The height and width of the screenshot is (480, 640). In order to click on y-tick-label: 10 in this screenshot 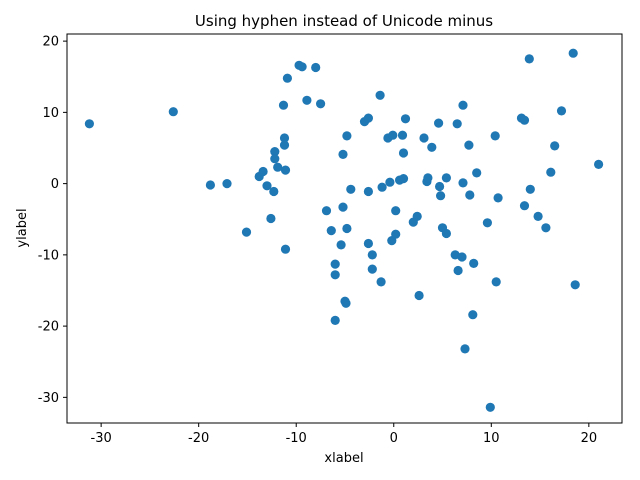, I will do `click(50, 113)`.